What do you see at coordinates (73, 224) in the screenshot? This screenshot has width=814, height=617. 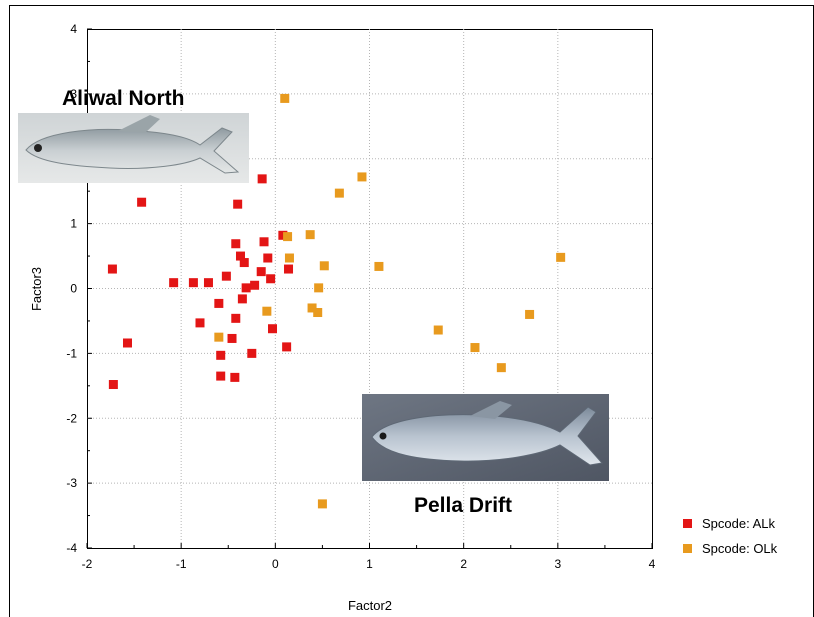 I see `y-tick-label: 1` at bounding box center [73, 224].